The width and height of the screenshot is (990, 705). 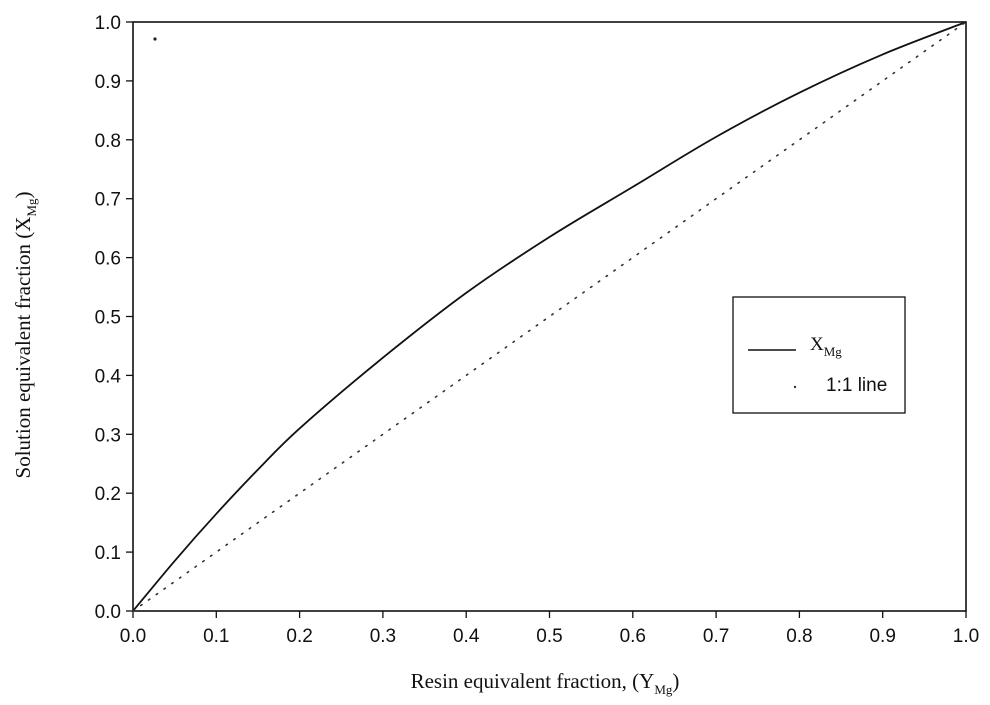 What do you see at coordinates (108, 259) in the screenshot?
I see `y-tick-label: 0.6` at bounding box center [108, 259].